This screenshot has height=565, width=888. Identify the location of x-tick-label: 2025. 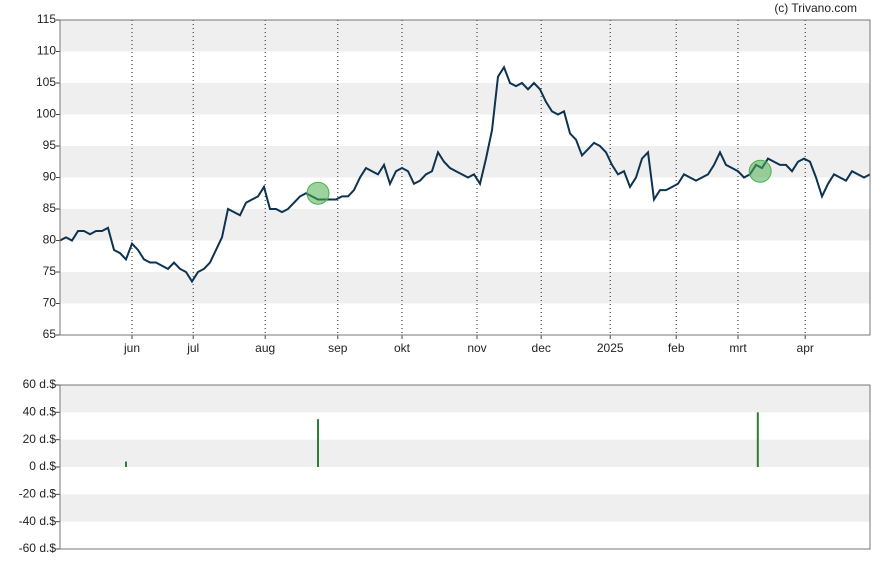
(610, 348).